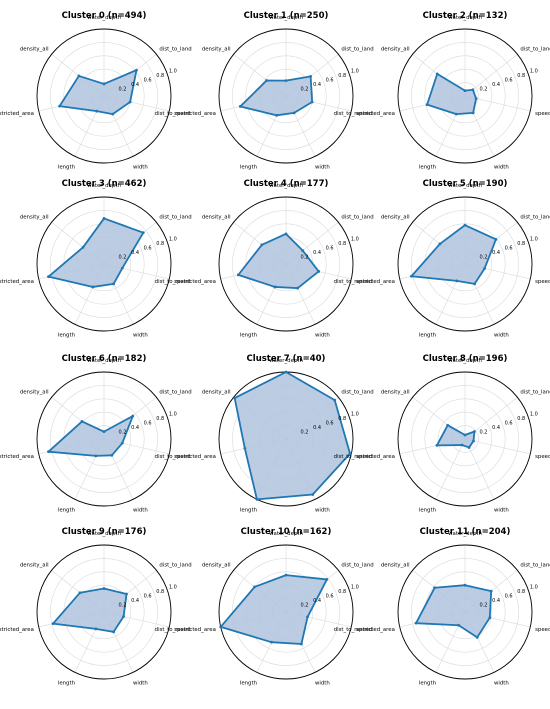  I want to click on grid-spoke, so click(479, 469).